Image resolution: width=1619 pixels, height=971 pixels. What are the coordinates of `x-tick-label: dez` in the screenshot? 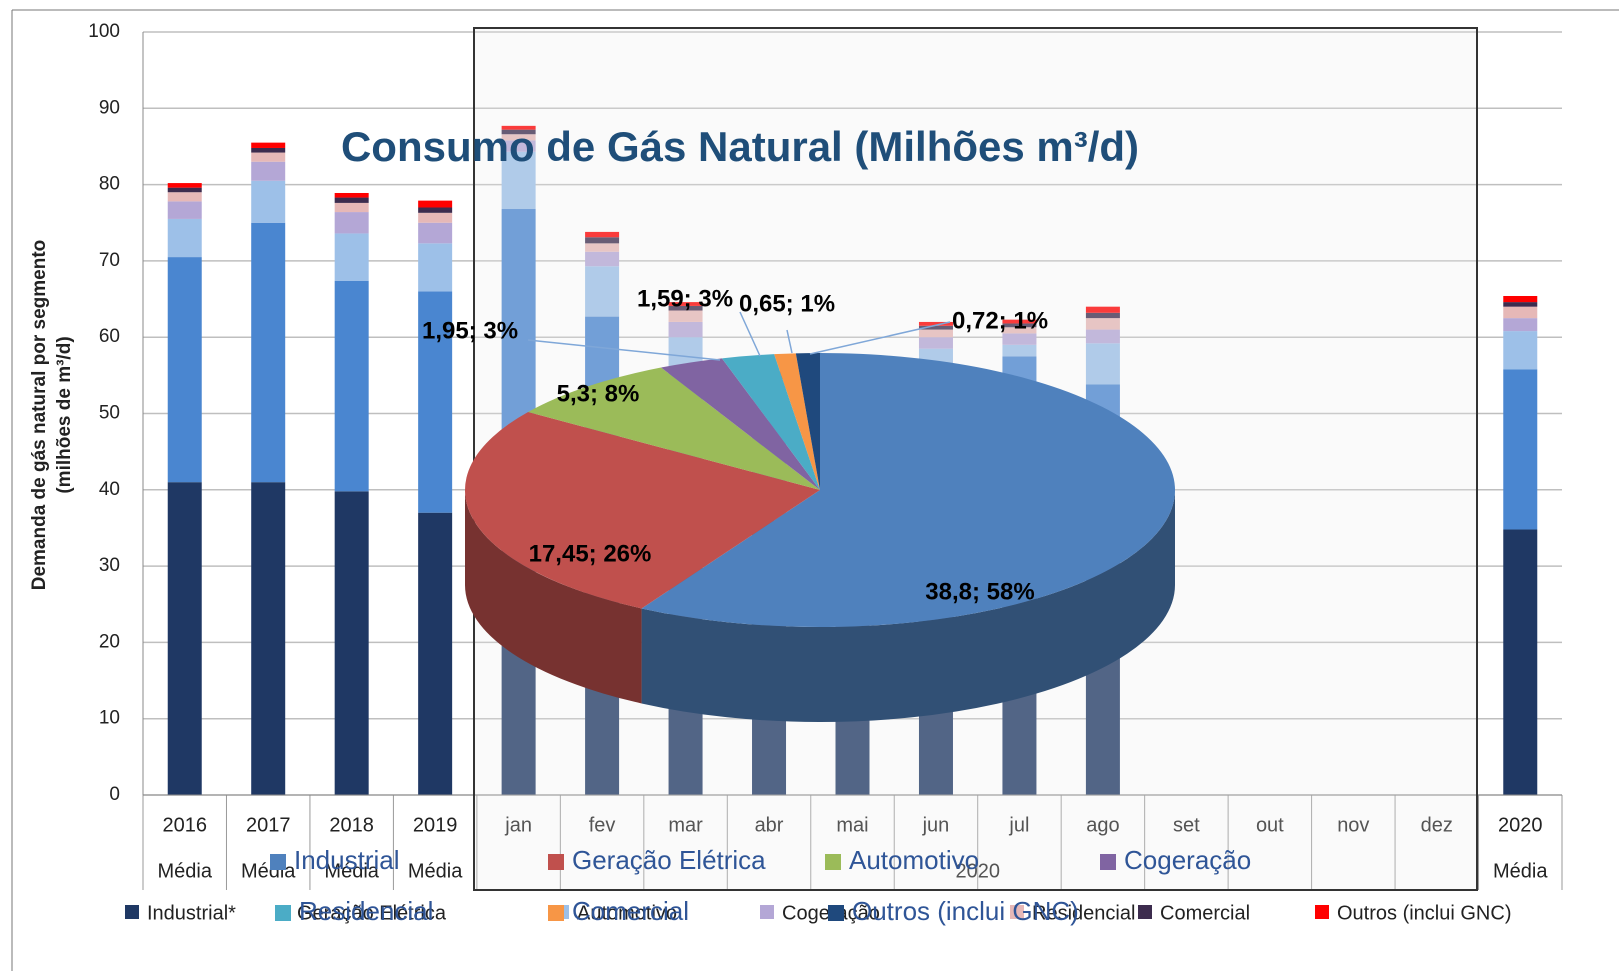 It's located at (1437, 825).